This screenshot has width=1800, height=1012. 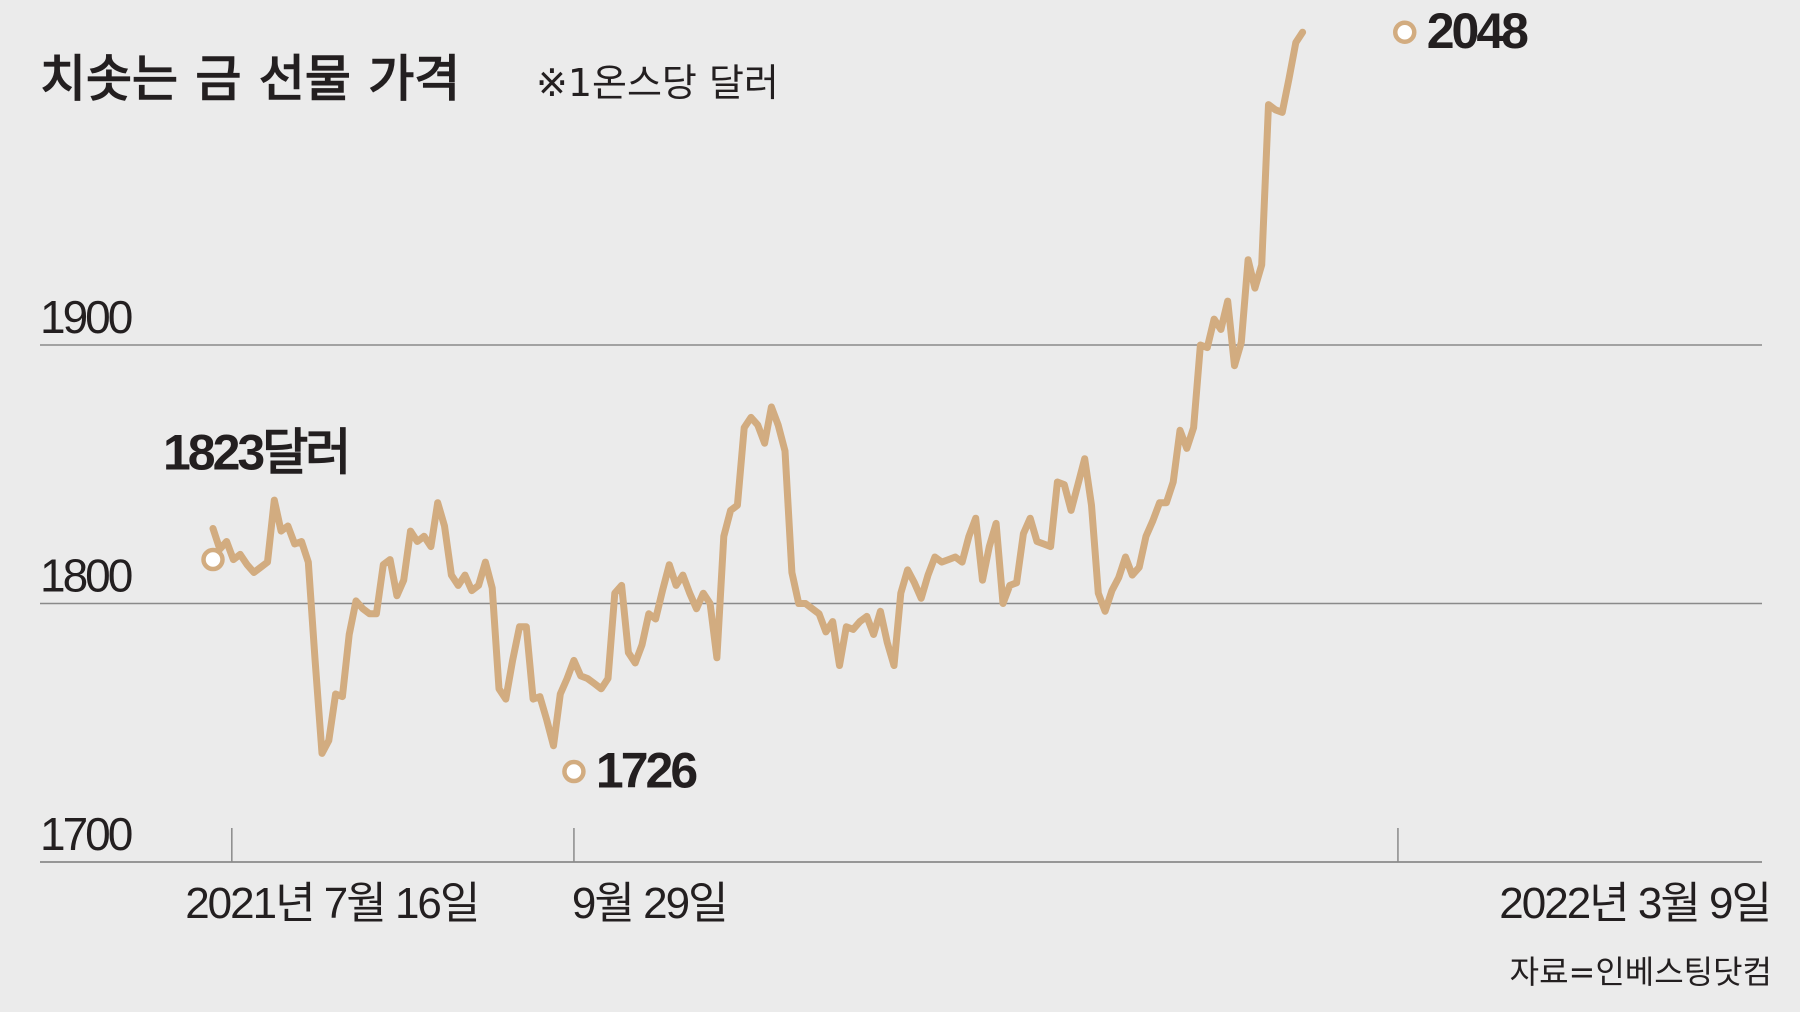 I want to click on y-axis-ticks: 1700 1800 1900, so click(x=87, y=575).